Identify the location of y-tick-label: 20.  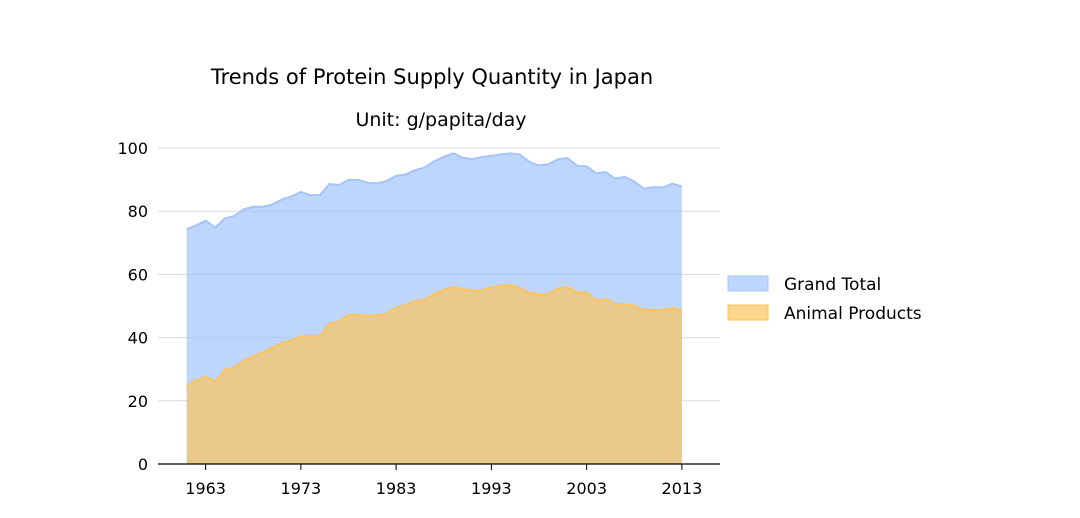
(138, 401).